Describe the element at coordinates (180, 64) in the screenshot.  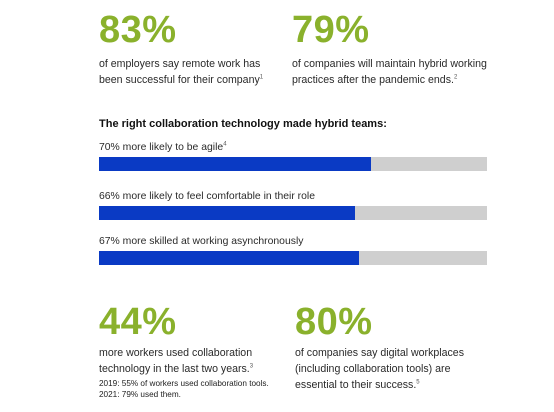
I see `stat-line: of employers say remote work has` at that location.